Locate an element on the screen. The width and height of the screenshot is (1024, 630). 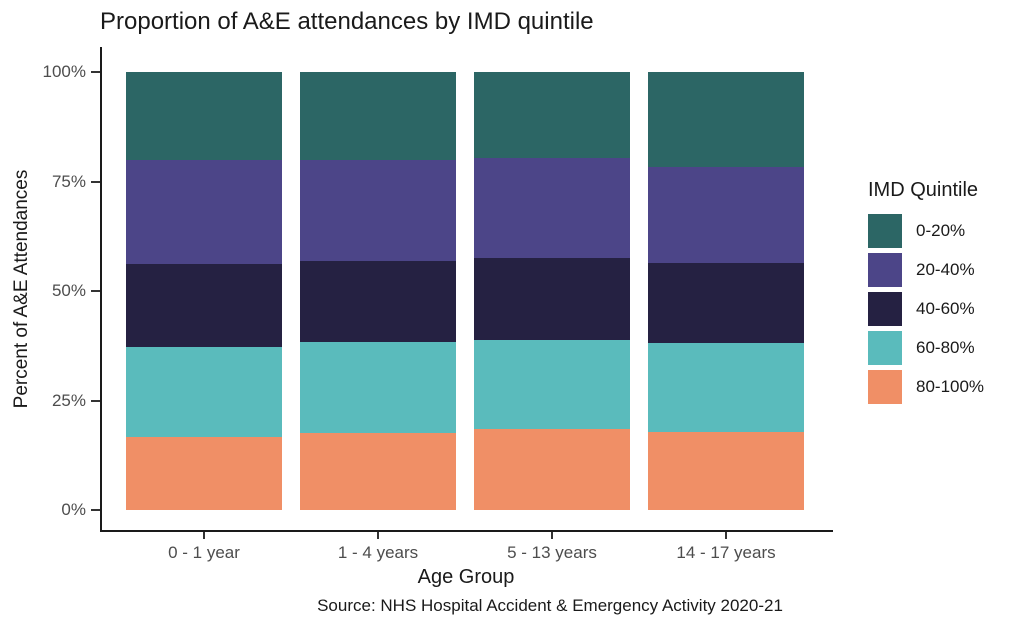
y-tick-label: 100% is located at coordinates (64, 71).